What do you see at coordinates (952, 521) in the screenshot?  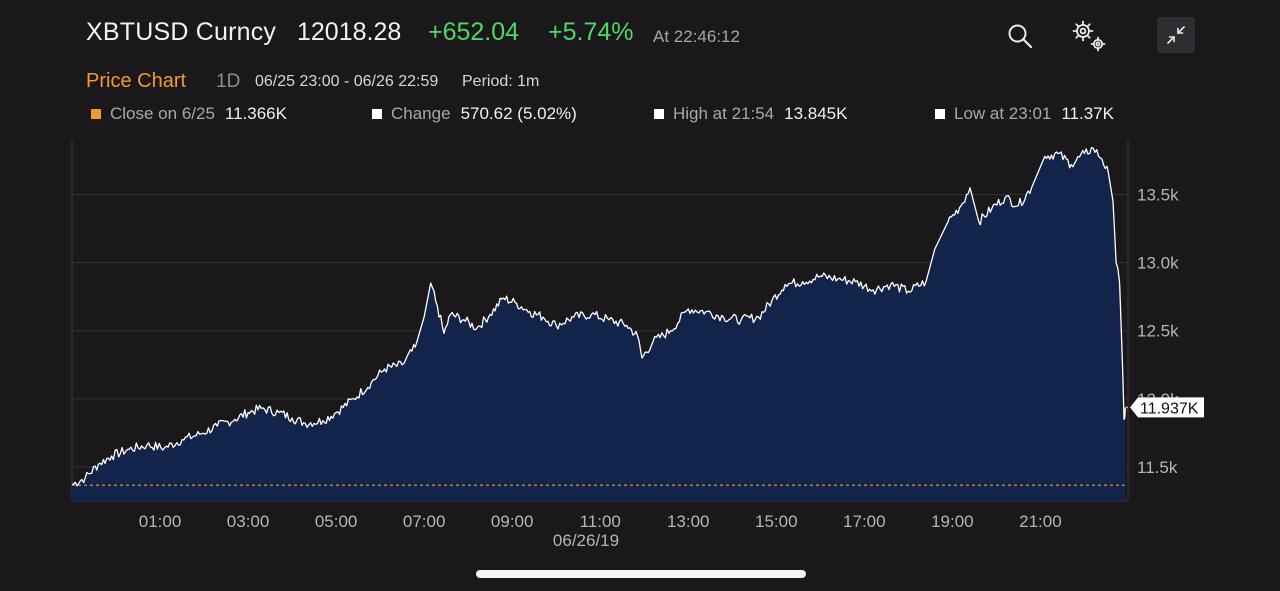 I see `x-tick-label: 19:00` at bounding box center [952, 521].